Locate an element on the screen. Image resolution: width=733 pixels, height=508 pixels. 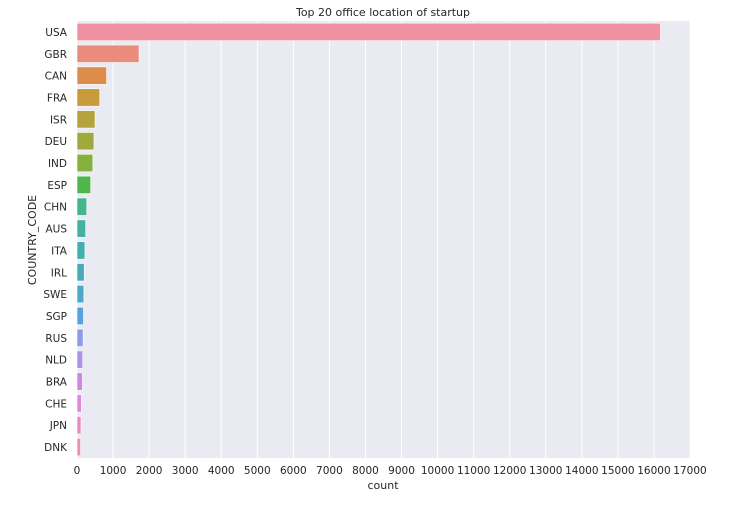
y-tick-label: CAN is located at coordinates (56, 77).